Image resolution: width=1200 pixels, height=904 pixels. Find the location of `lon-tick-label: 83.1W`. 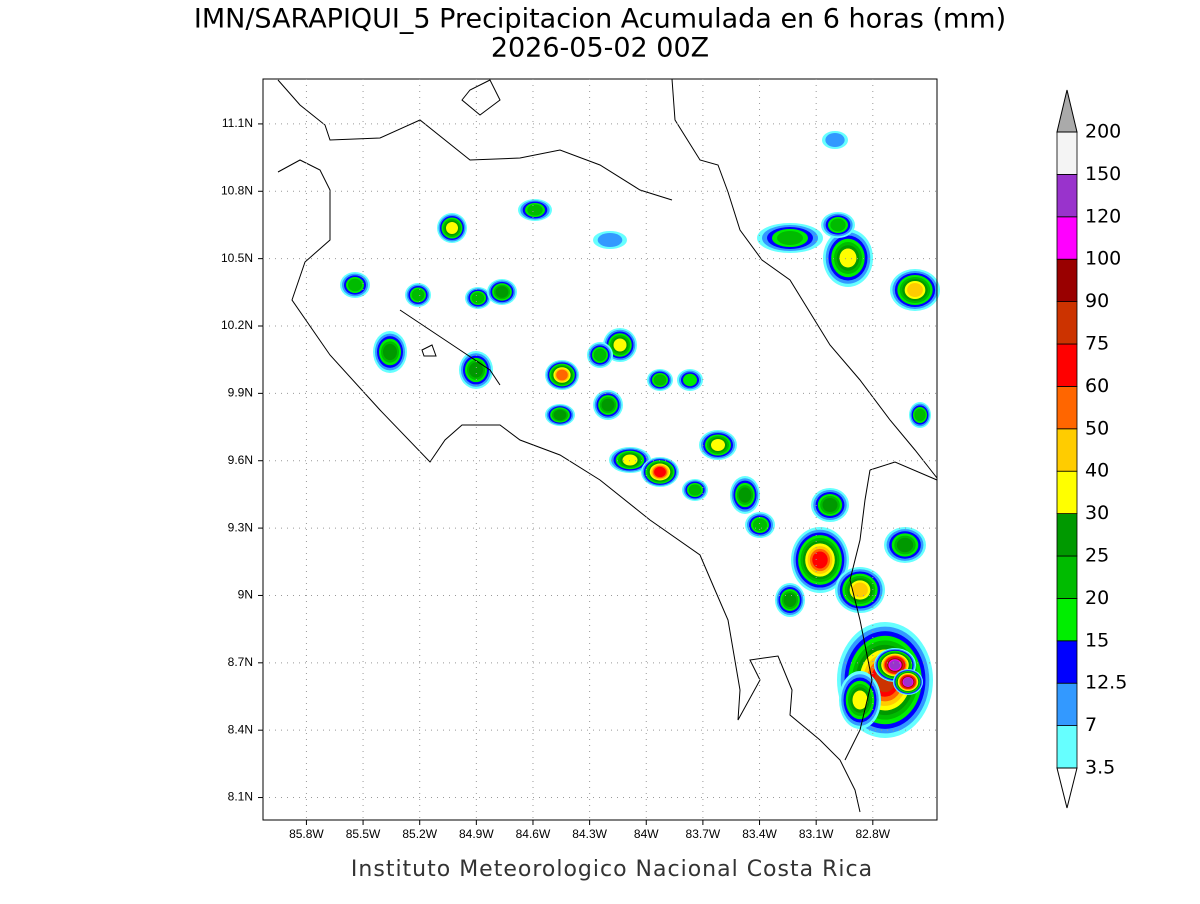

lon-tick-label: 83.1W is located at coordinates (816, 834).